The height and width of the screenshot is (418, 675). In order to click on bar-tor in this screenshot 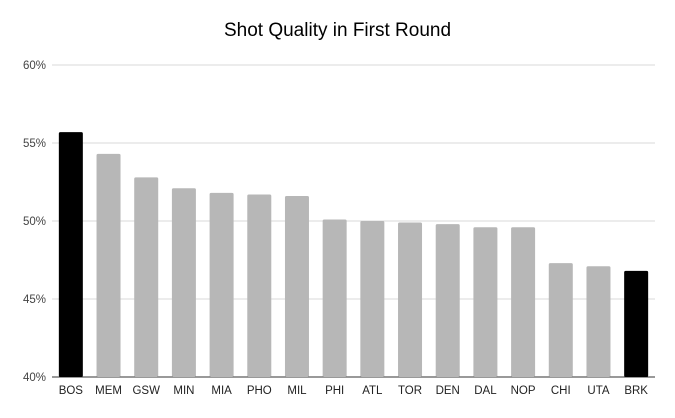, I will do `click(410, 299)`.